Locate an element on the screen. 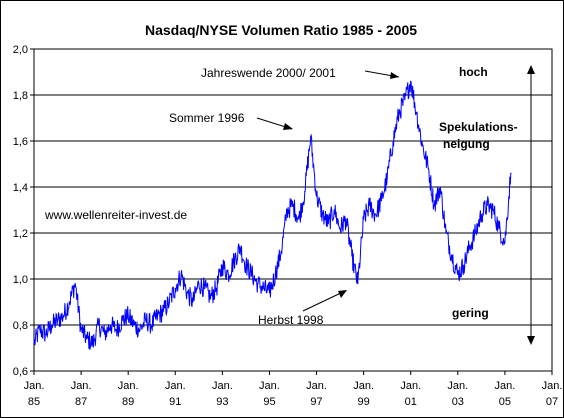 The width and height of the screenshot is (564, 418). y-tick-label: 1,4 is located at coordinates (20, 188).